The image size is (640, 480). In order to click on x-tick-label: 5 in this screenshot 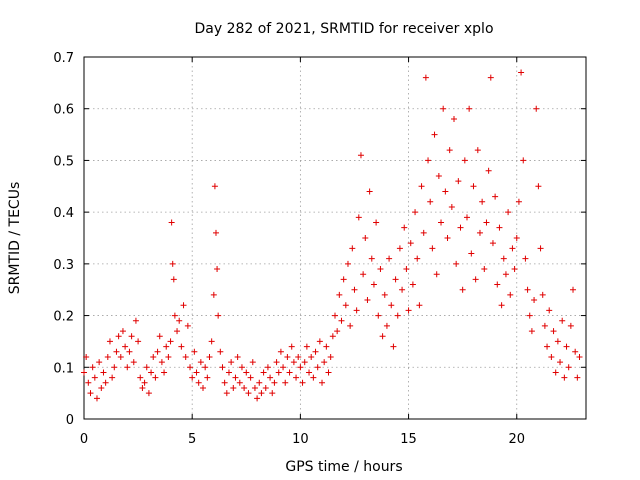, I will do `click(192, 439)`.